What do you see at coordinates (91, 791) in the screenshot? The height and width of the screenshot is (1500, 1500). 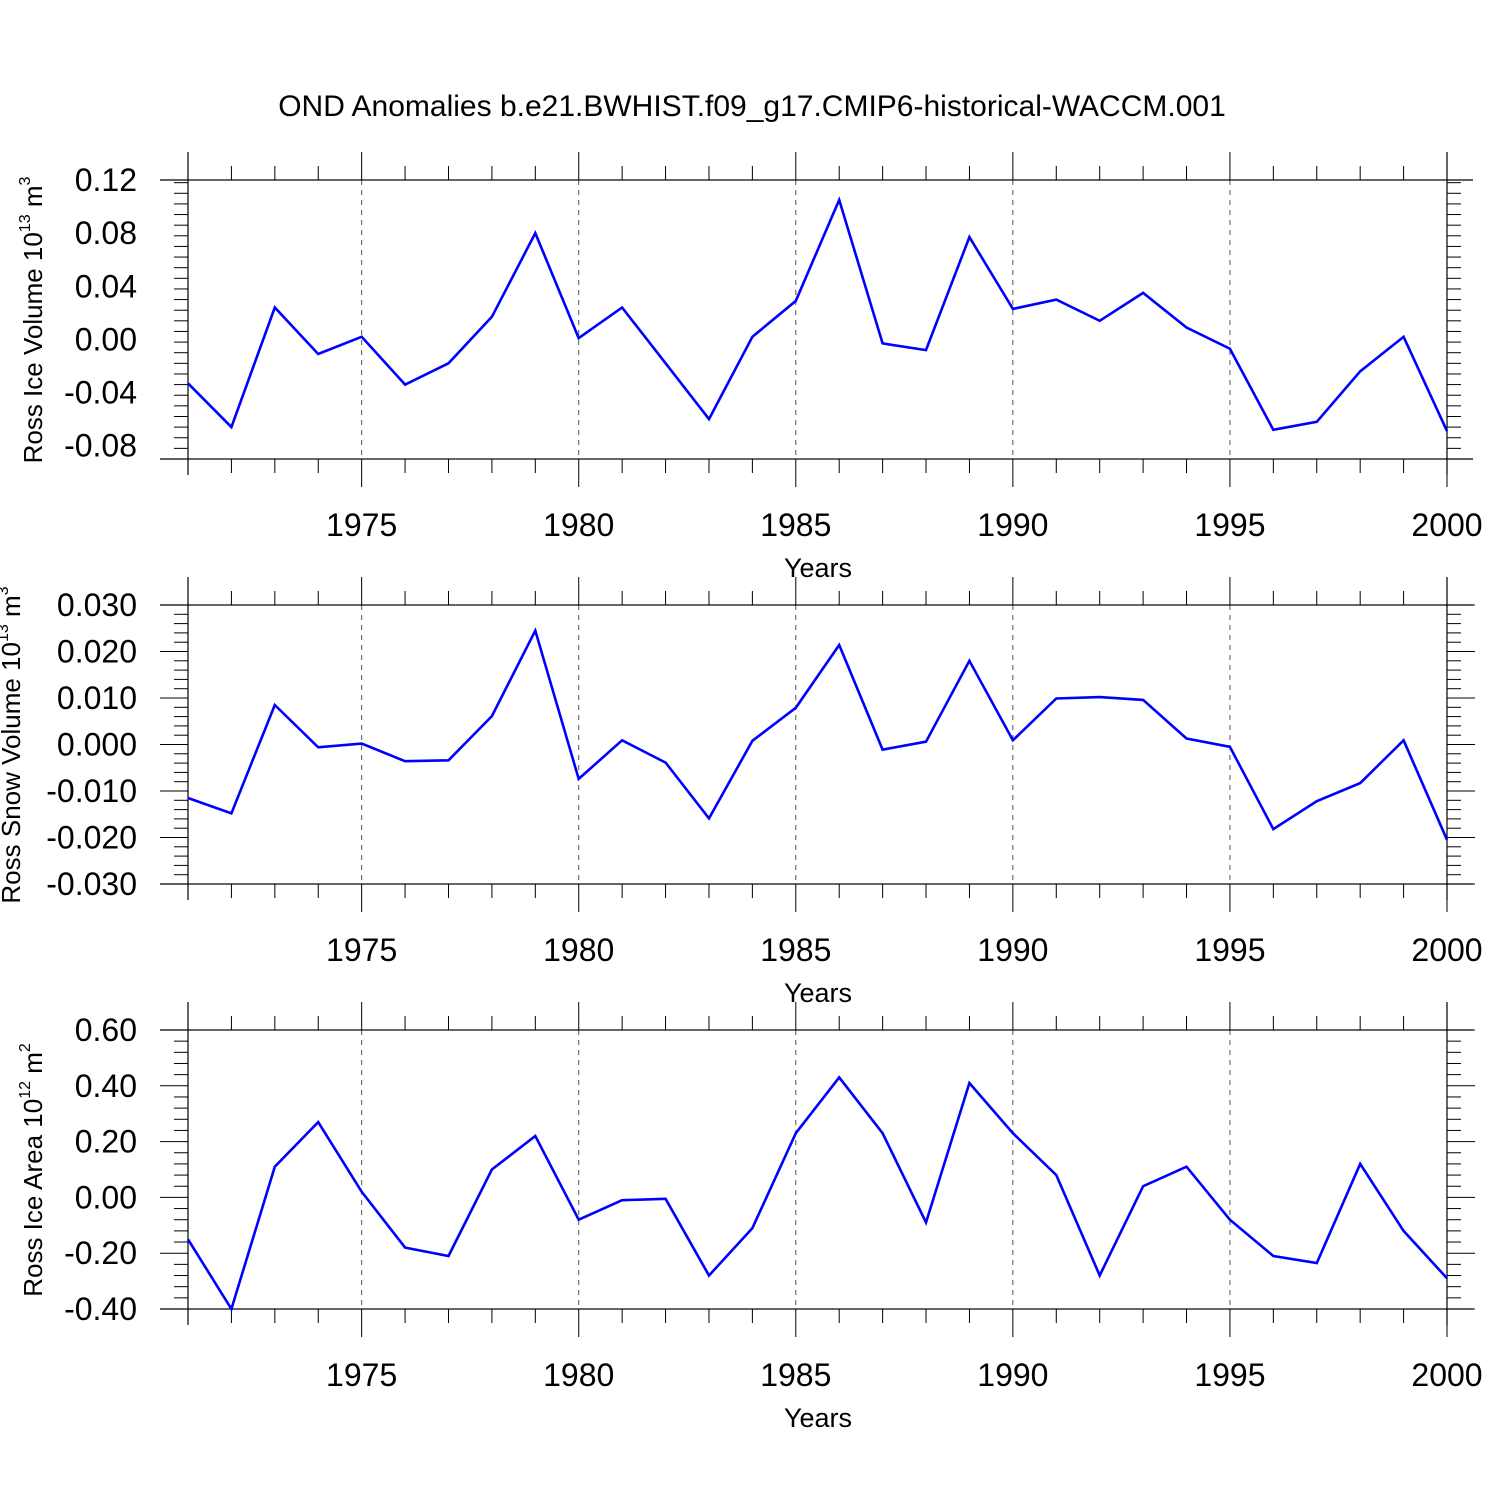 I see `y-tick-label: -0.010` at bounding box center [91, 791].